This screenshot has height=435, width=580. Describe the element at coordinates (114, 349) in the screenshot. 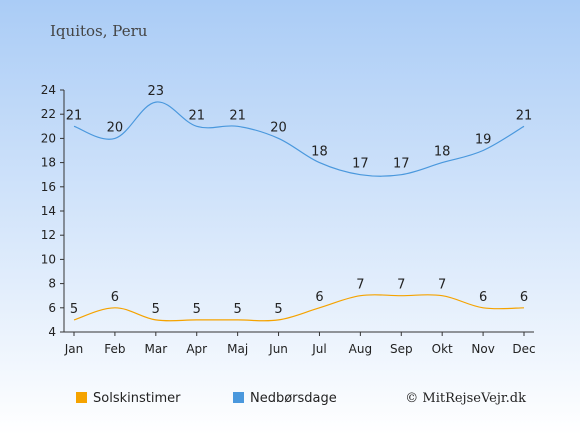

I see `x-tick-label: Feb` at that location.